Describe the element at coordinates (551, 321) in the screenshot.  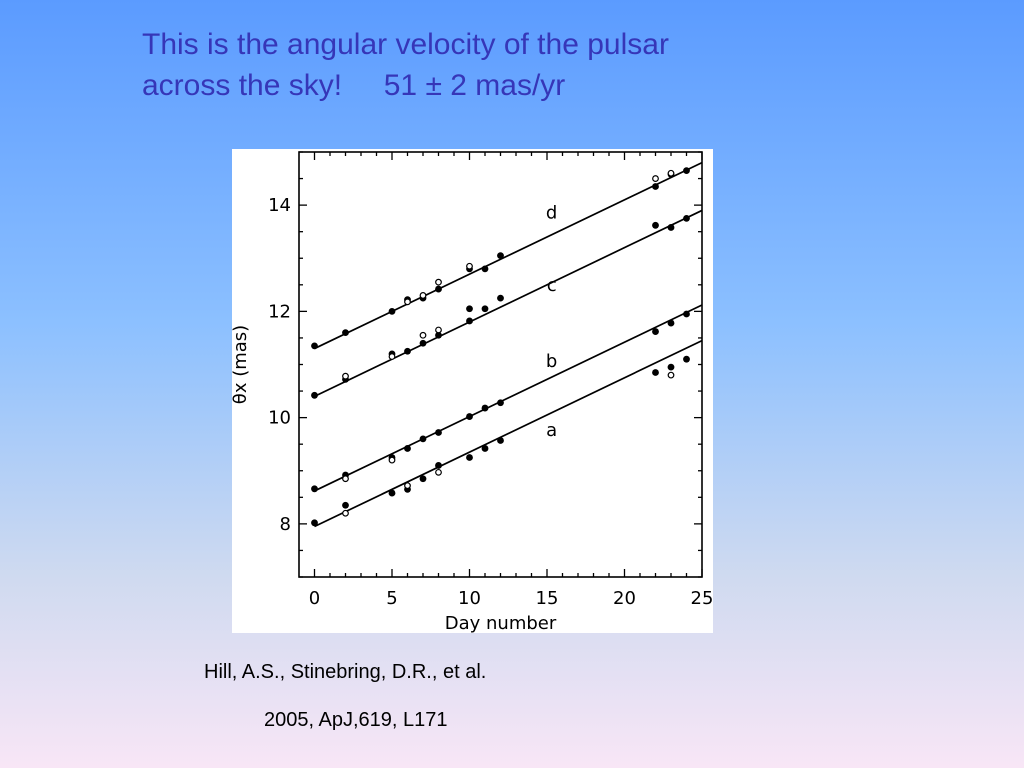
I see `line-labels: a b c d` at that location.